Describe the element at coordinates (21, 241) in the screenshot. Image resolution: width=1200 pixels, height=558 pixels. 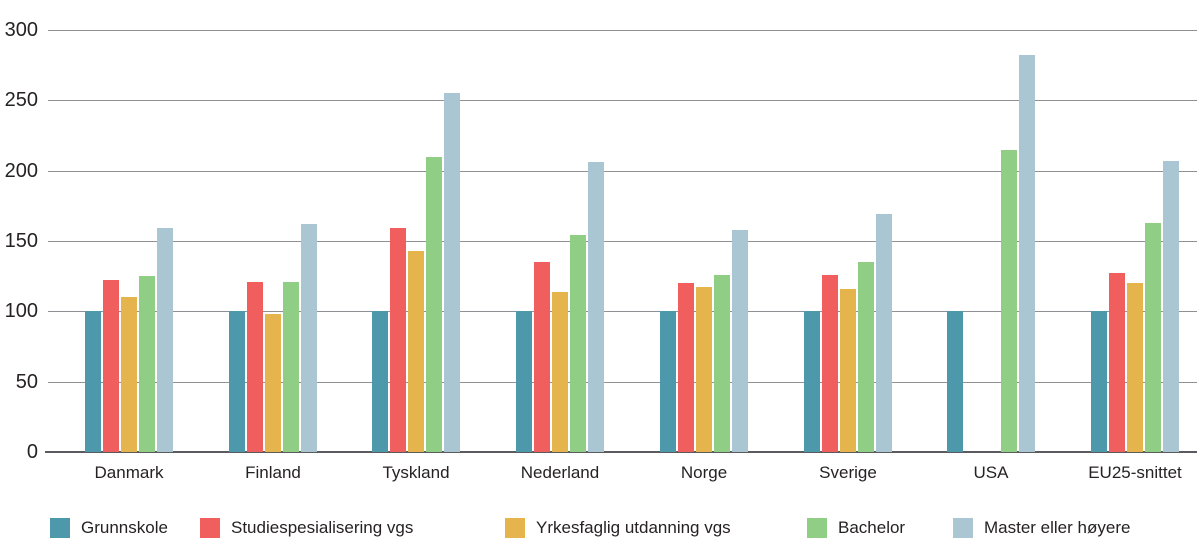
I see `y-axis-tick-label: 150` at that location.